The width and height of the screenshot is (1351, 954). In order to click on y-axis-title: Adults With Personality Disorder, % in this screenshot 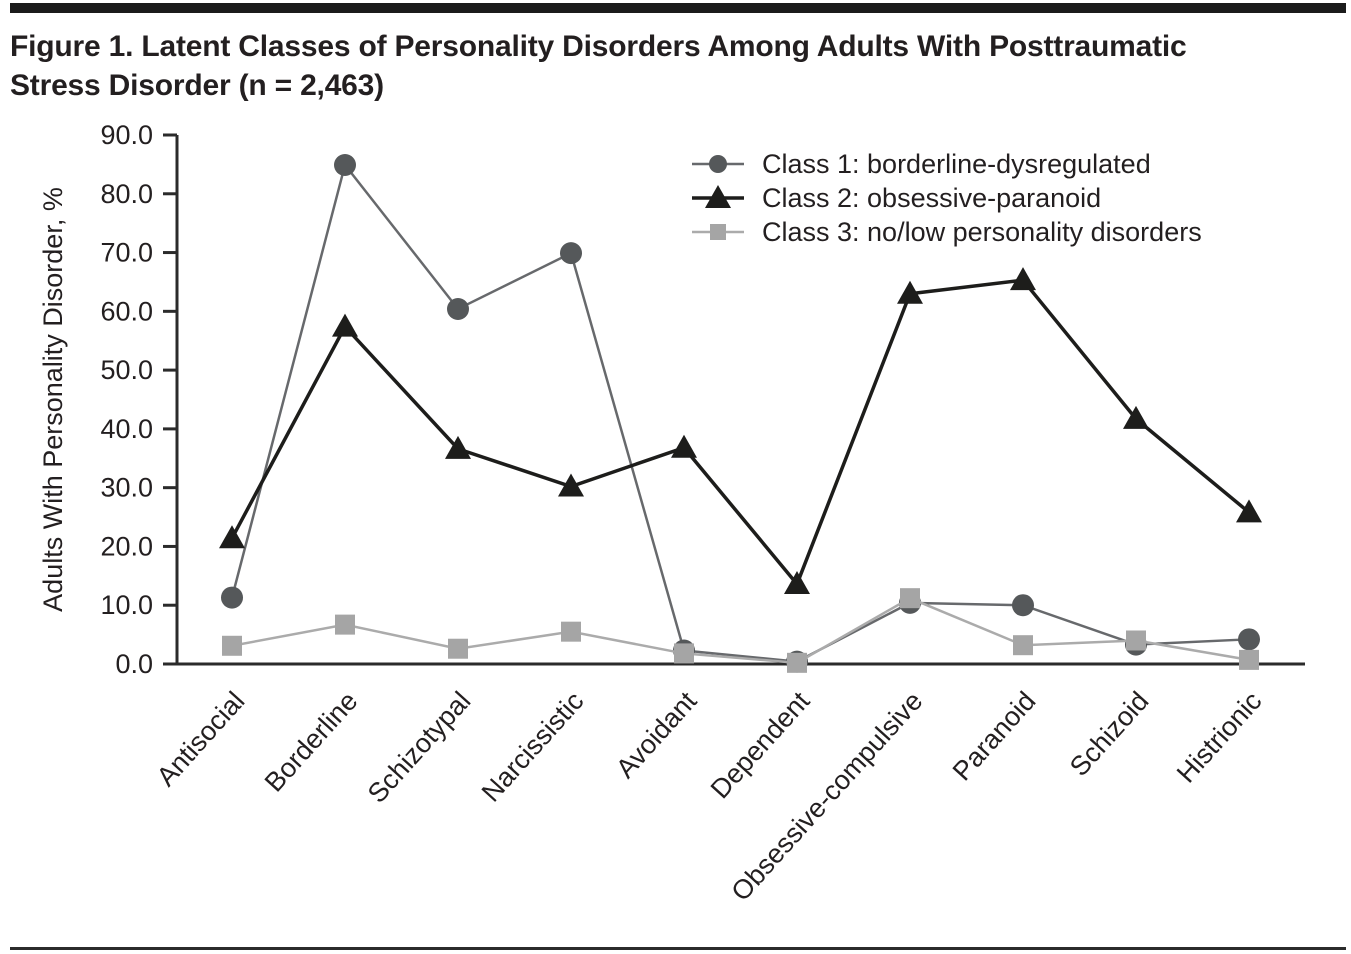, I will do `click(53, 399)`.